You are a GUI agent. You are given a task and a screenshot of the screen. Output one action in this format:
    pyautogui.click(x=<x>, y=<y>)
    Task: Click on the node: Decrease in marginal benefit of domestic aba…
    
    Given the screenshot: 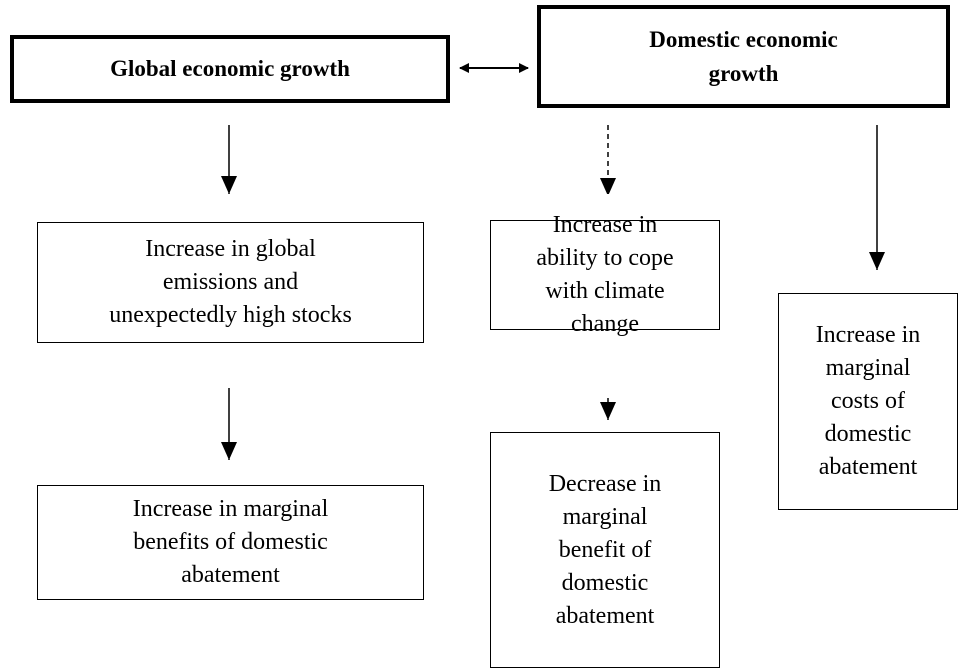 What is the action you would take?
    pyautogui.click(x=605, y=550)
    